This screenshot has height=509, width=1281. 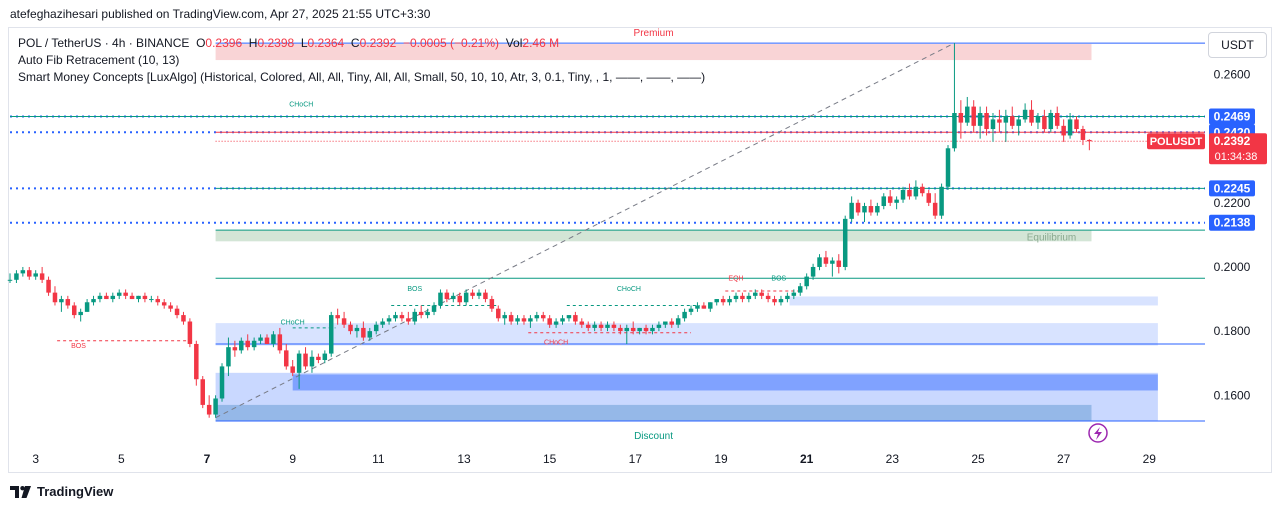 I want to click on currency-button: USDT, so click(x=1237, y=45).